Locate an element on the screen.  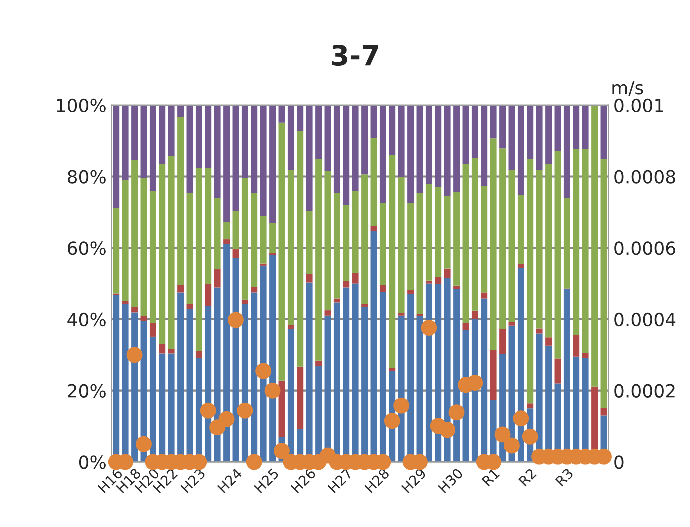
y2-tick-label: 0.0006 is located at coordinates (645, 249).